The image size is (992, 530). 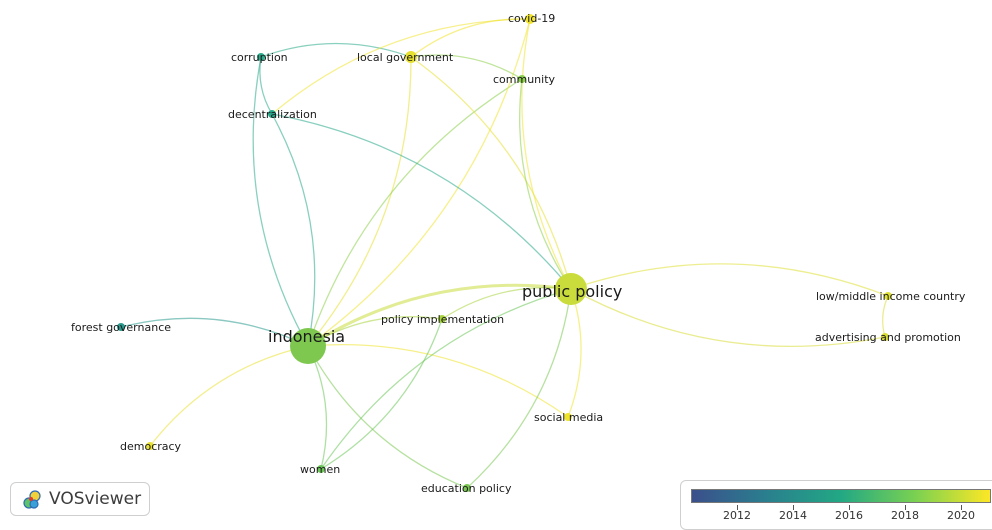 I want to click on node-covid19, so click(x=530, y=19).